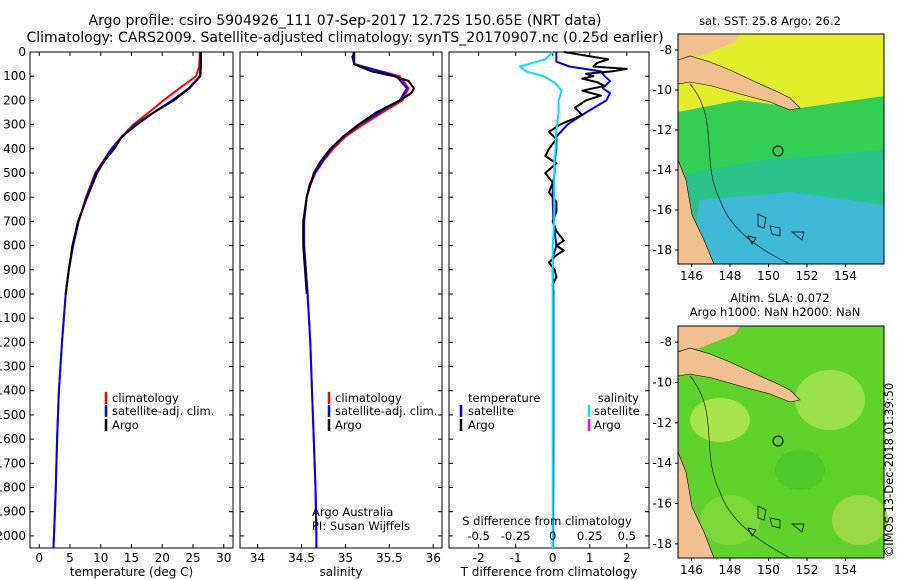  I want to click on legend-s-argo-label: Argo, so click(607, 425).